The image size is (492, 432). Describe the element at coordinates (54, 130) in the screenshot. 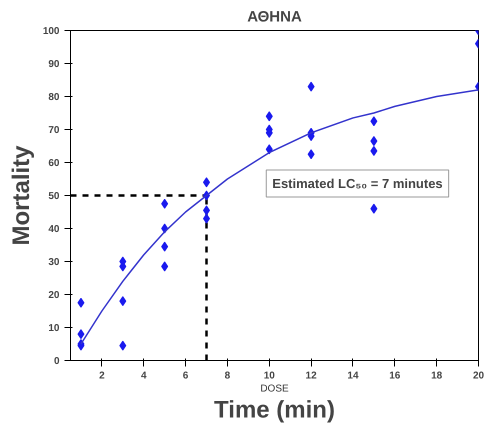

I see `y-tick-label: 70` at that location.